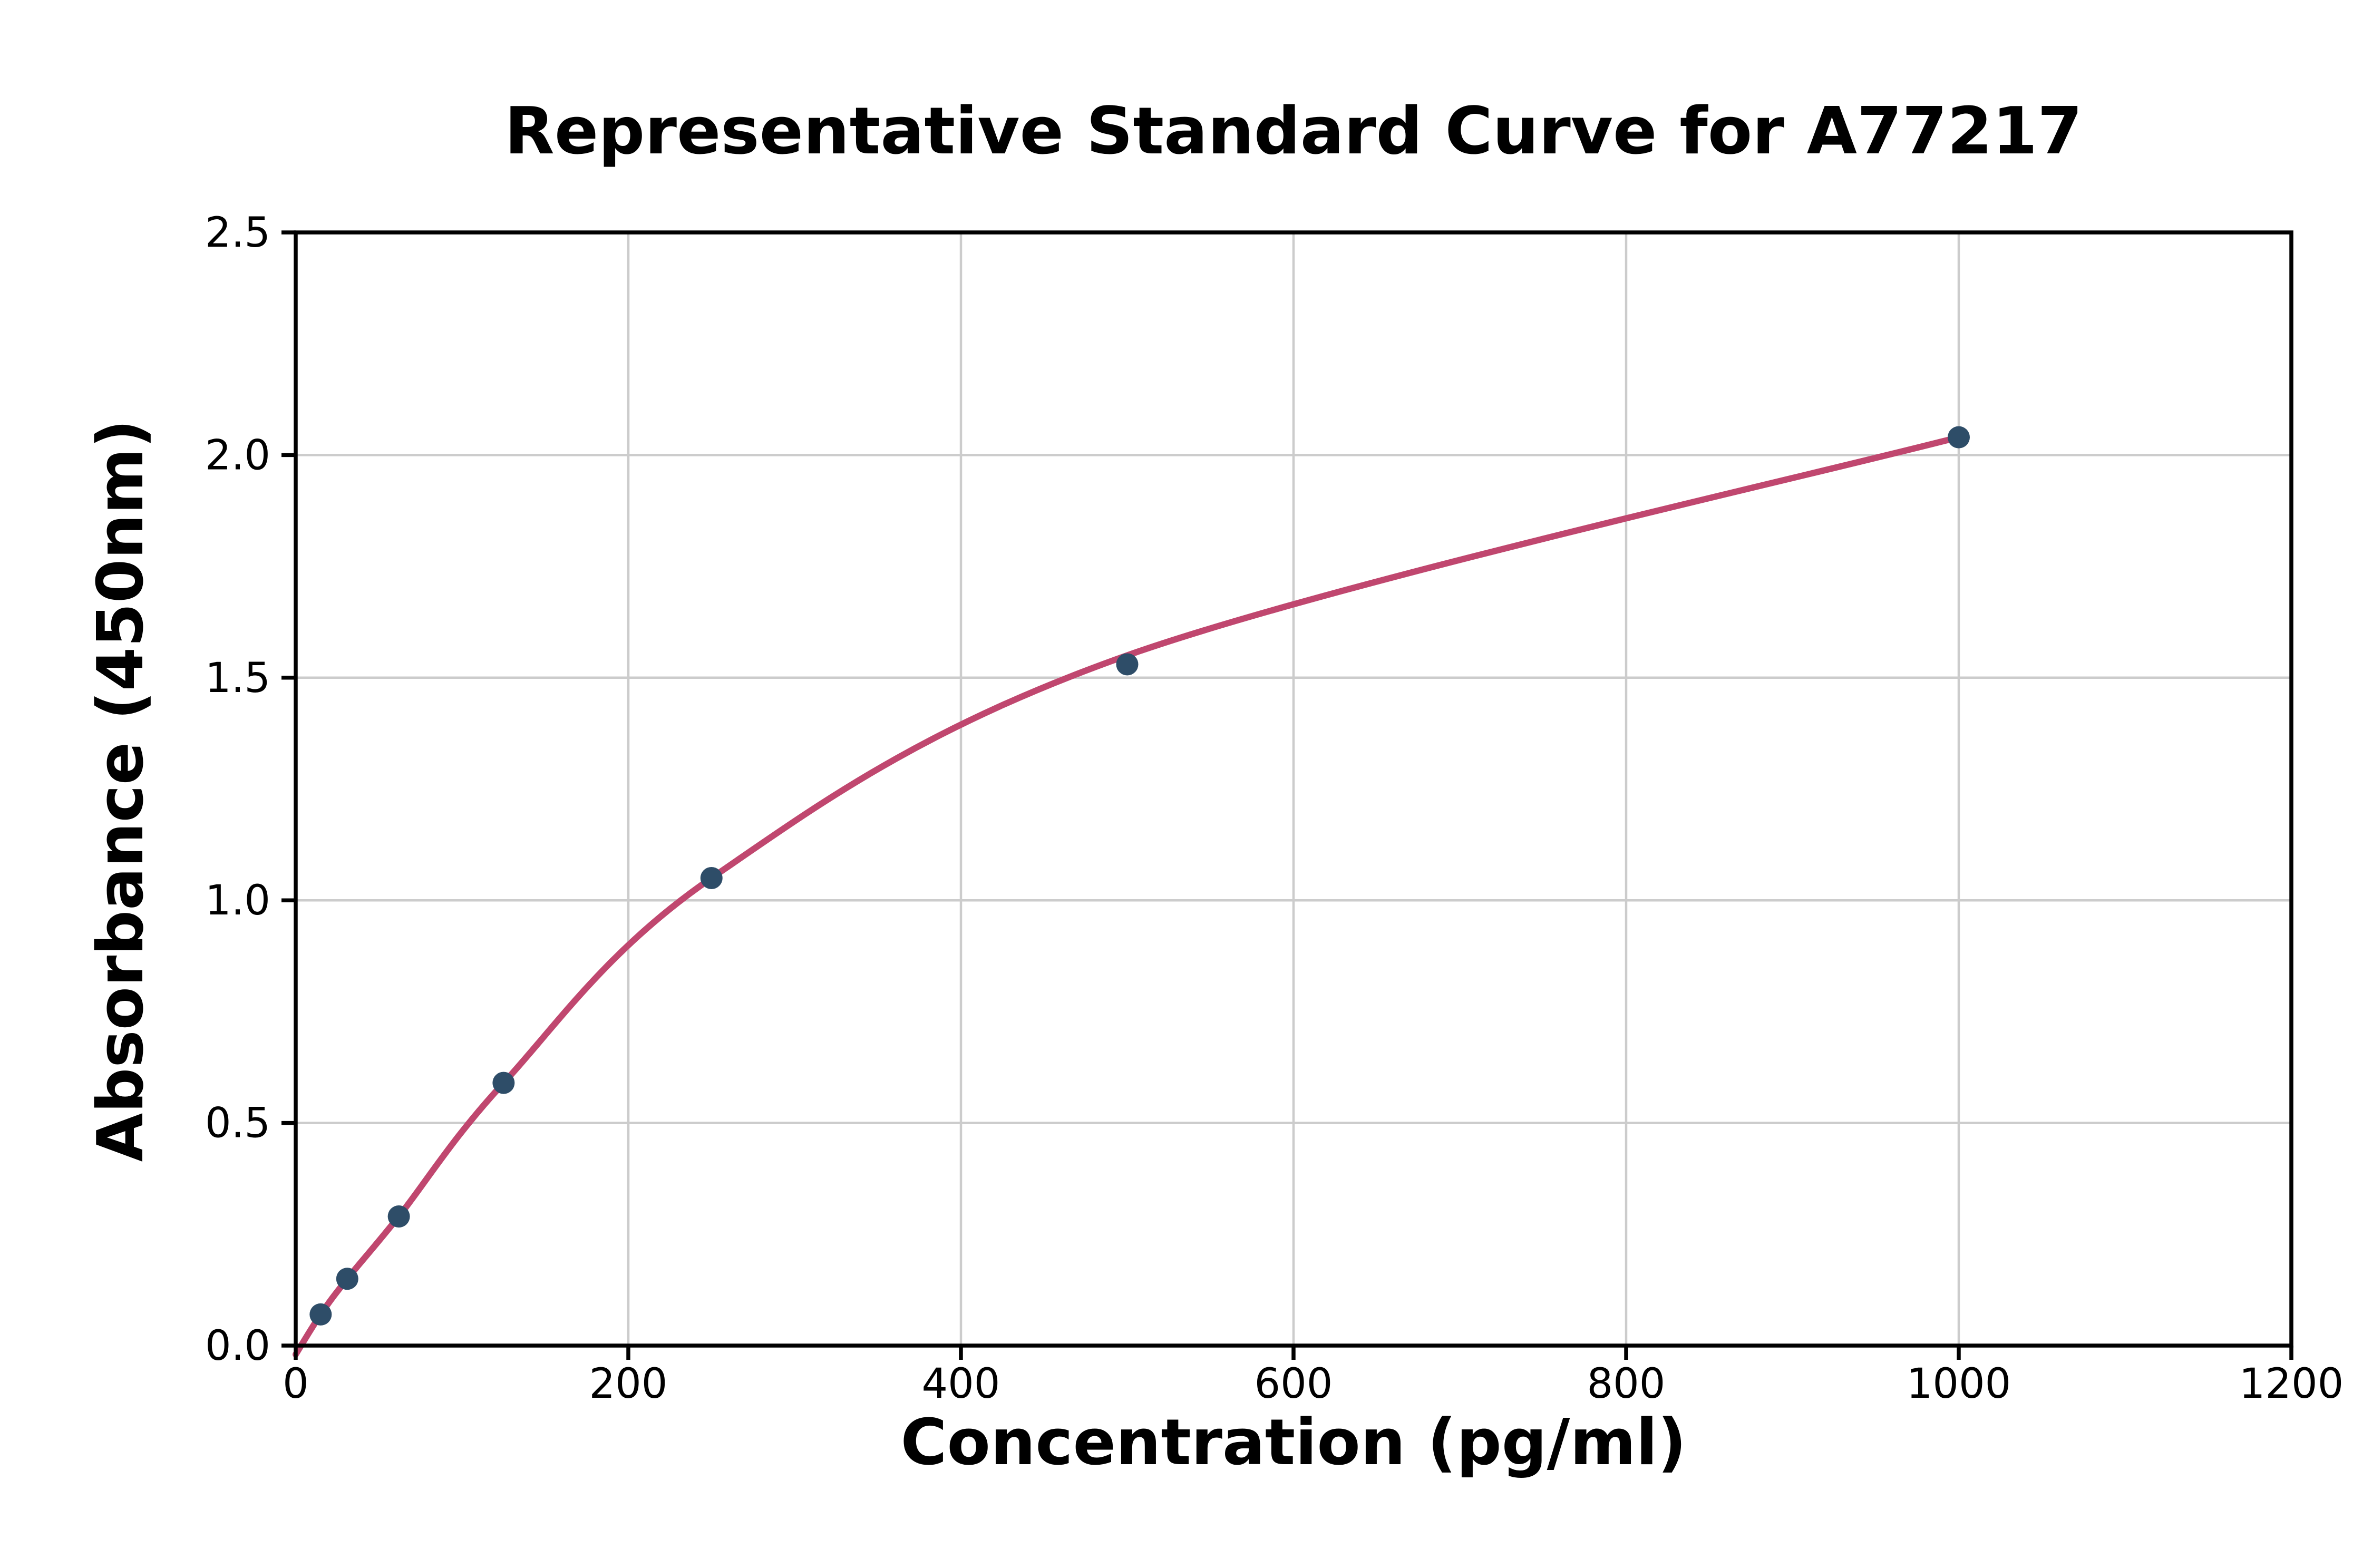  I want to click on x-tick-label: 1200, so click(2291, 1384).